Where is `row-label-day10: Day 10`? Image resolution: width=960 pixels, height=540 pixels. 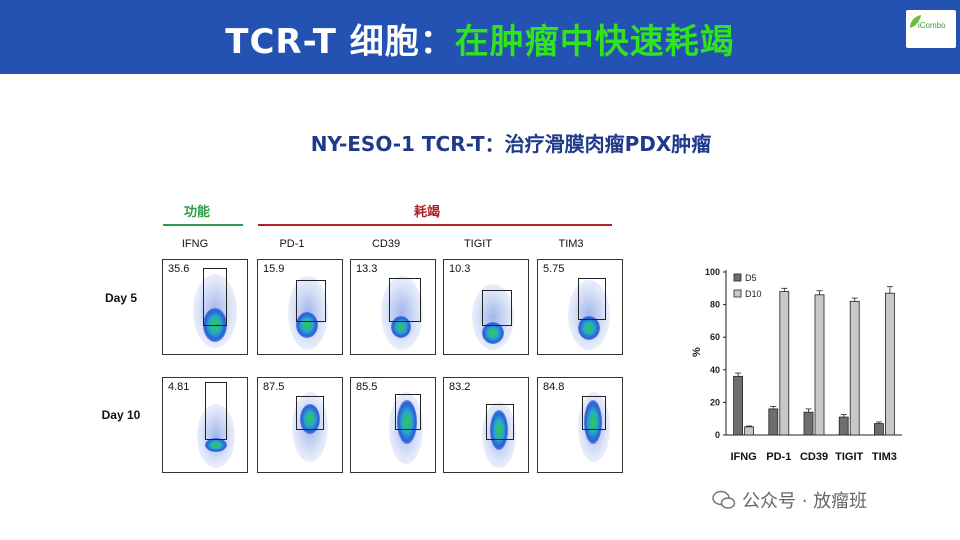
row-label-day10: Day 10 is located at coordinates (121, 415).